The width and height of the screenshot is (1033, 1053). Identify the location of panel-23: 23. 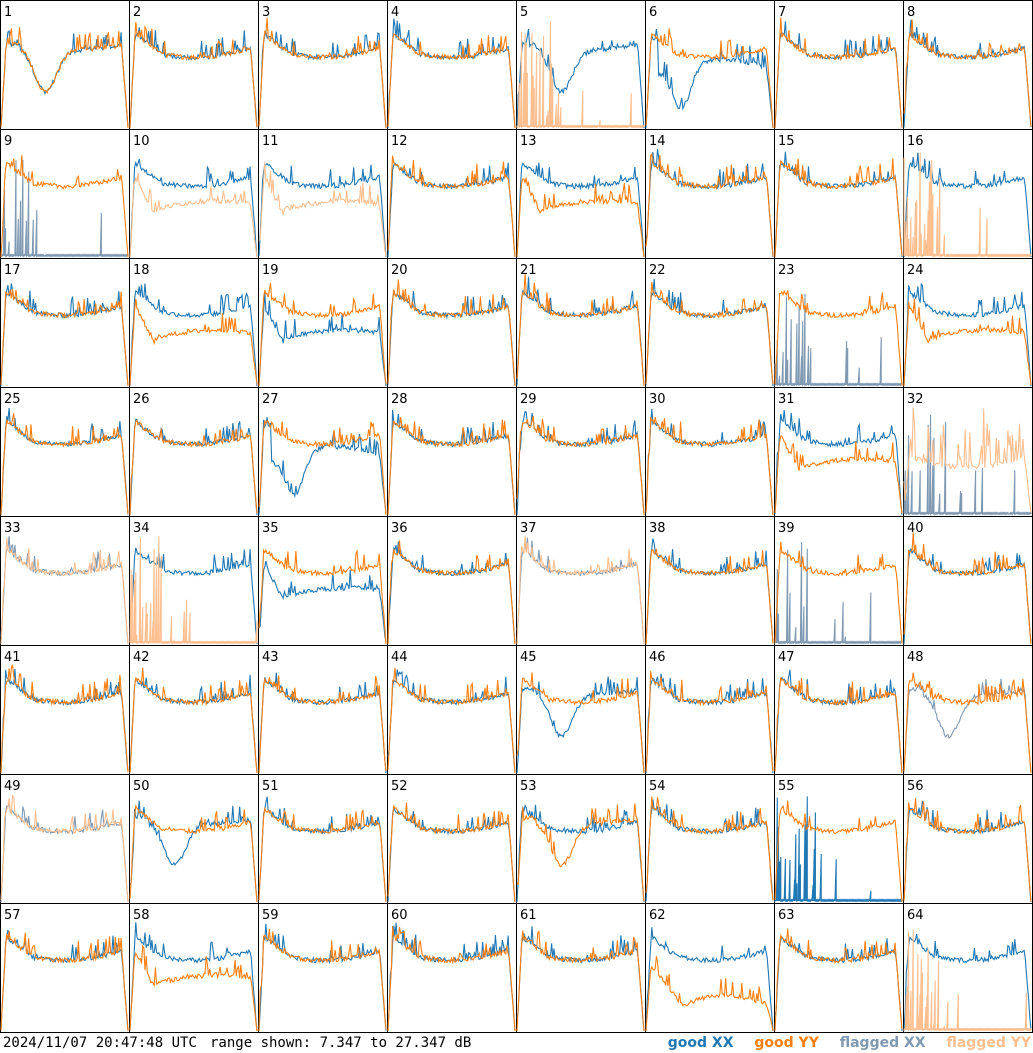
(839, 323).